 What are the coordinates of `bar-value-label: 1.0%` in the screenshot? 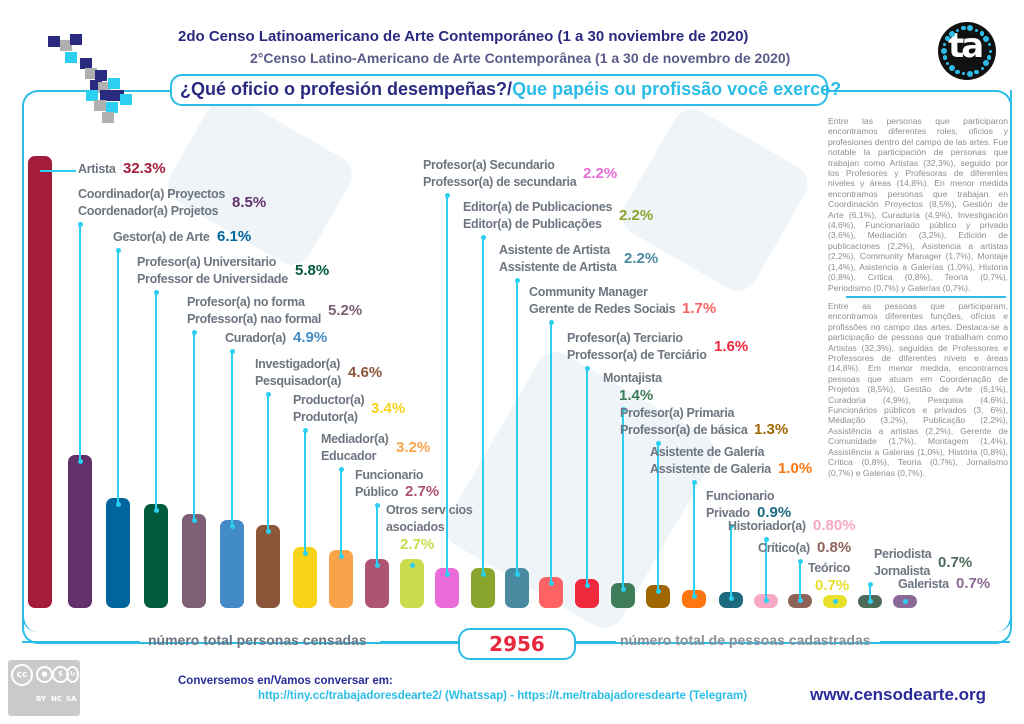 It's located at (795, 468).